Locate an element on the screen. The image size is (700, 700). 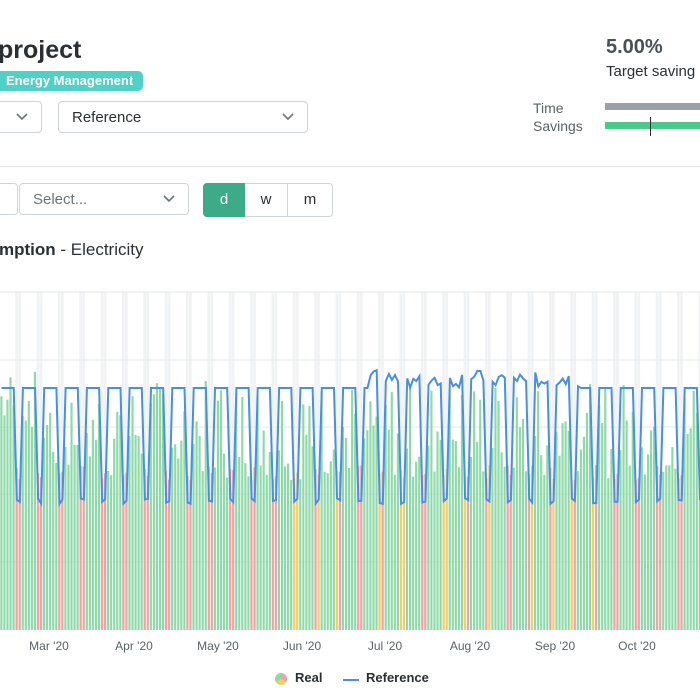
granularity-month-button: m is located at coordinates (310, 200).